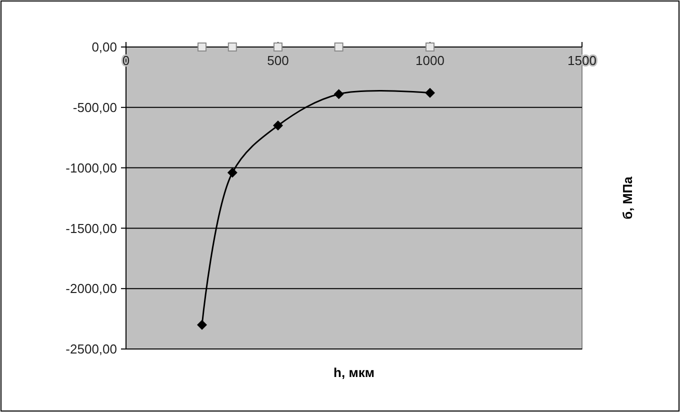 The height and width of the screenshot is (412, 680). What do you see at coordinates (627, 198) in the screenshot?
I see `y-axis-title: б, МПа` at bounding box center [627, 198].